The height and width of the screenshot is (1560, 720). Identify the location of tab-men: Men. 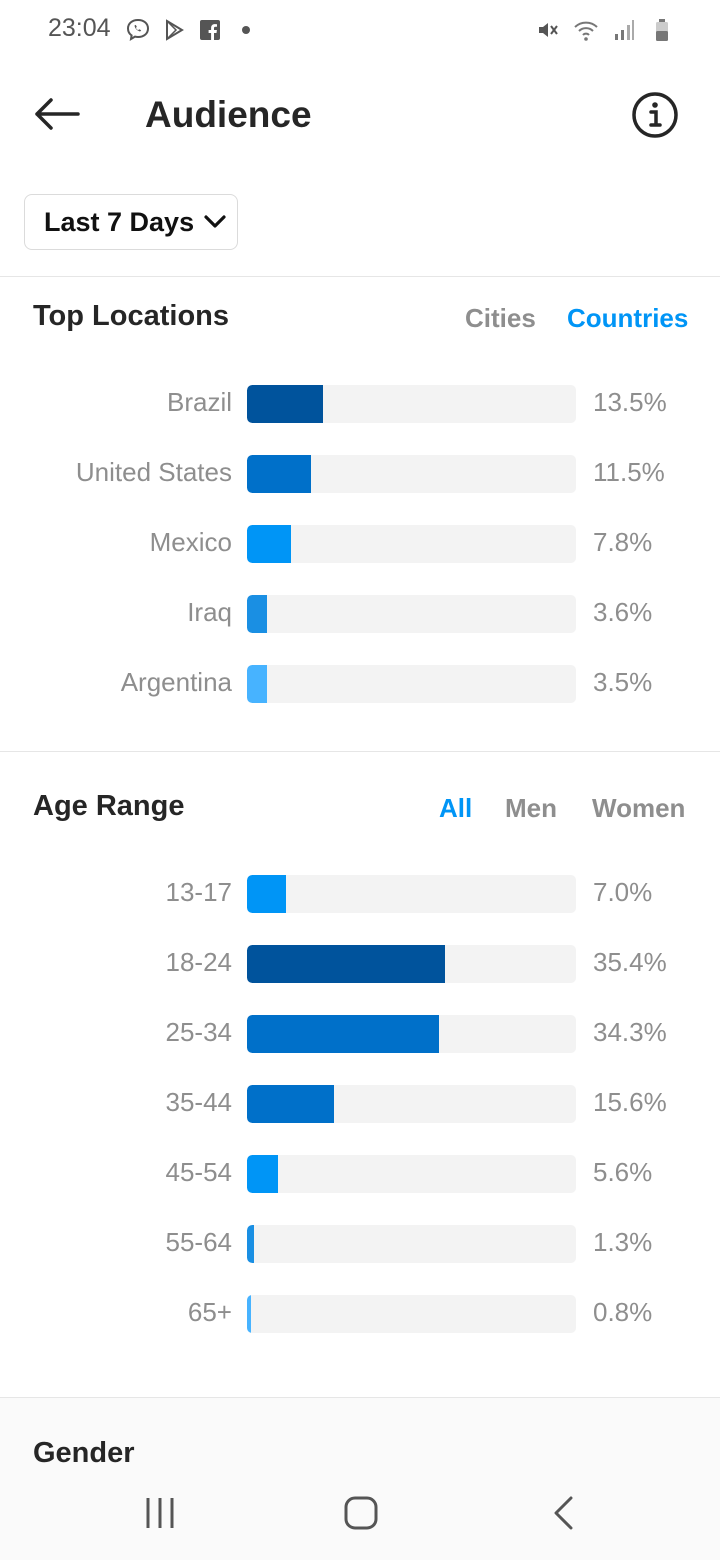
(531, 808).